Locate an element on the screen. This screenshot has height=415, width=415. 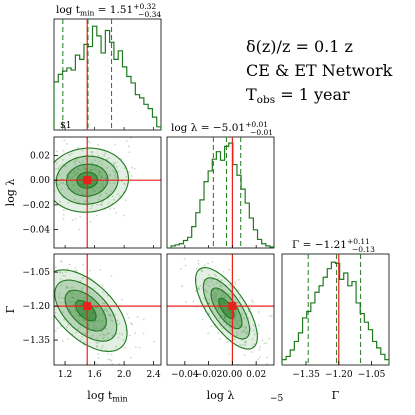
axis-label-log_lambda: log λ is located at coordinates (10, 193).